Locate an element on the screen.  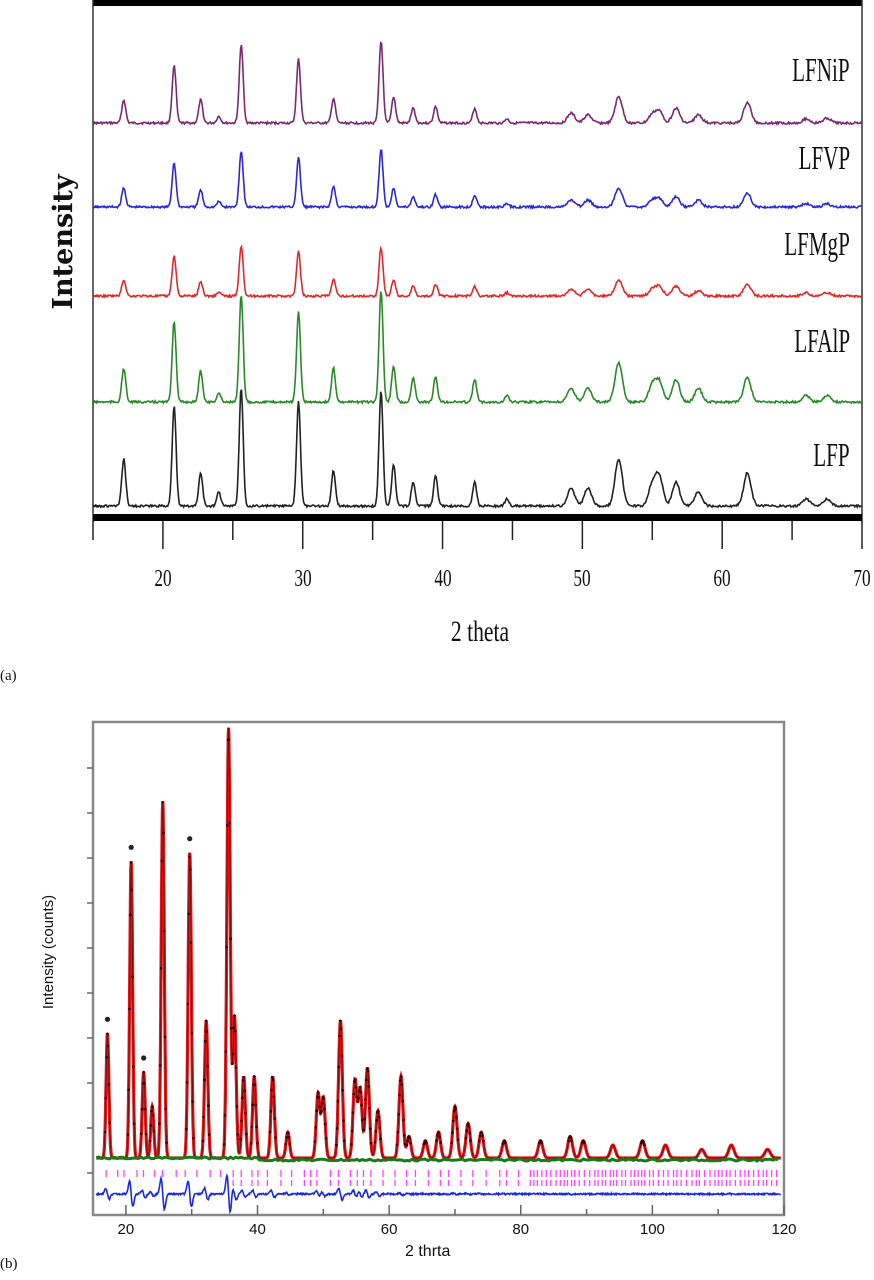
panel-a-label: (a) is located at coordinates (8, 676).